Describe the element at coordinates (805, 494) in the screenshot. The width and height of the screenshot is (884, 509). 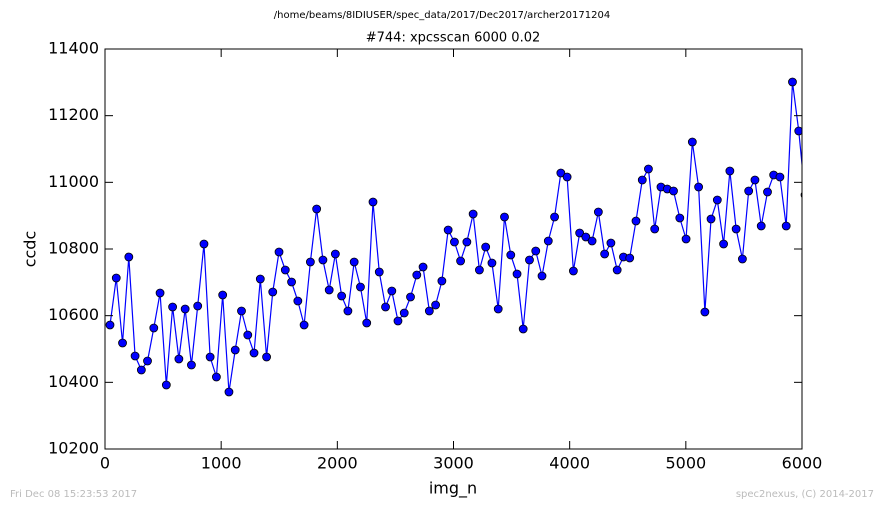
I see `footer-right: spec2nexus, (C) 2014-2017` at that location.